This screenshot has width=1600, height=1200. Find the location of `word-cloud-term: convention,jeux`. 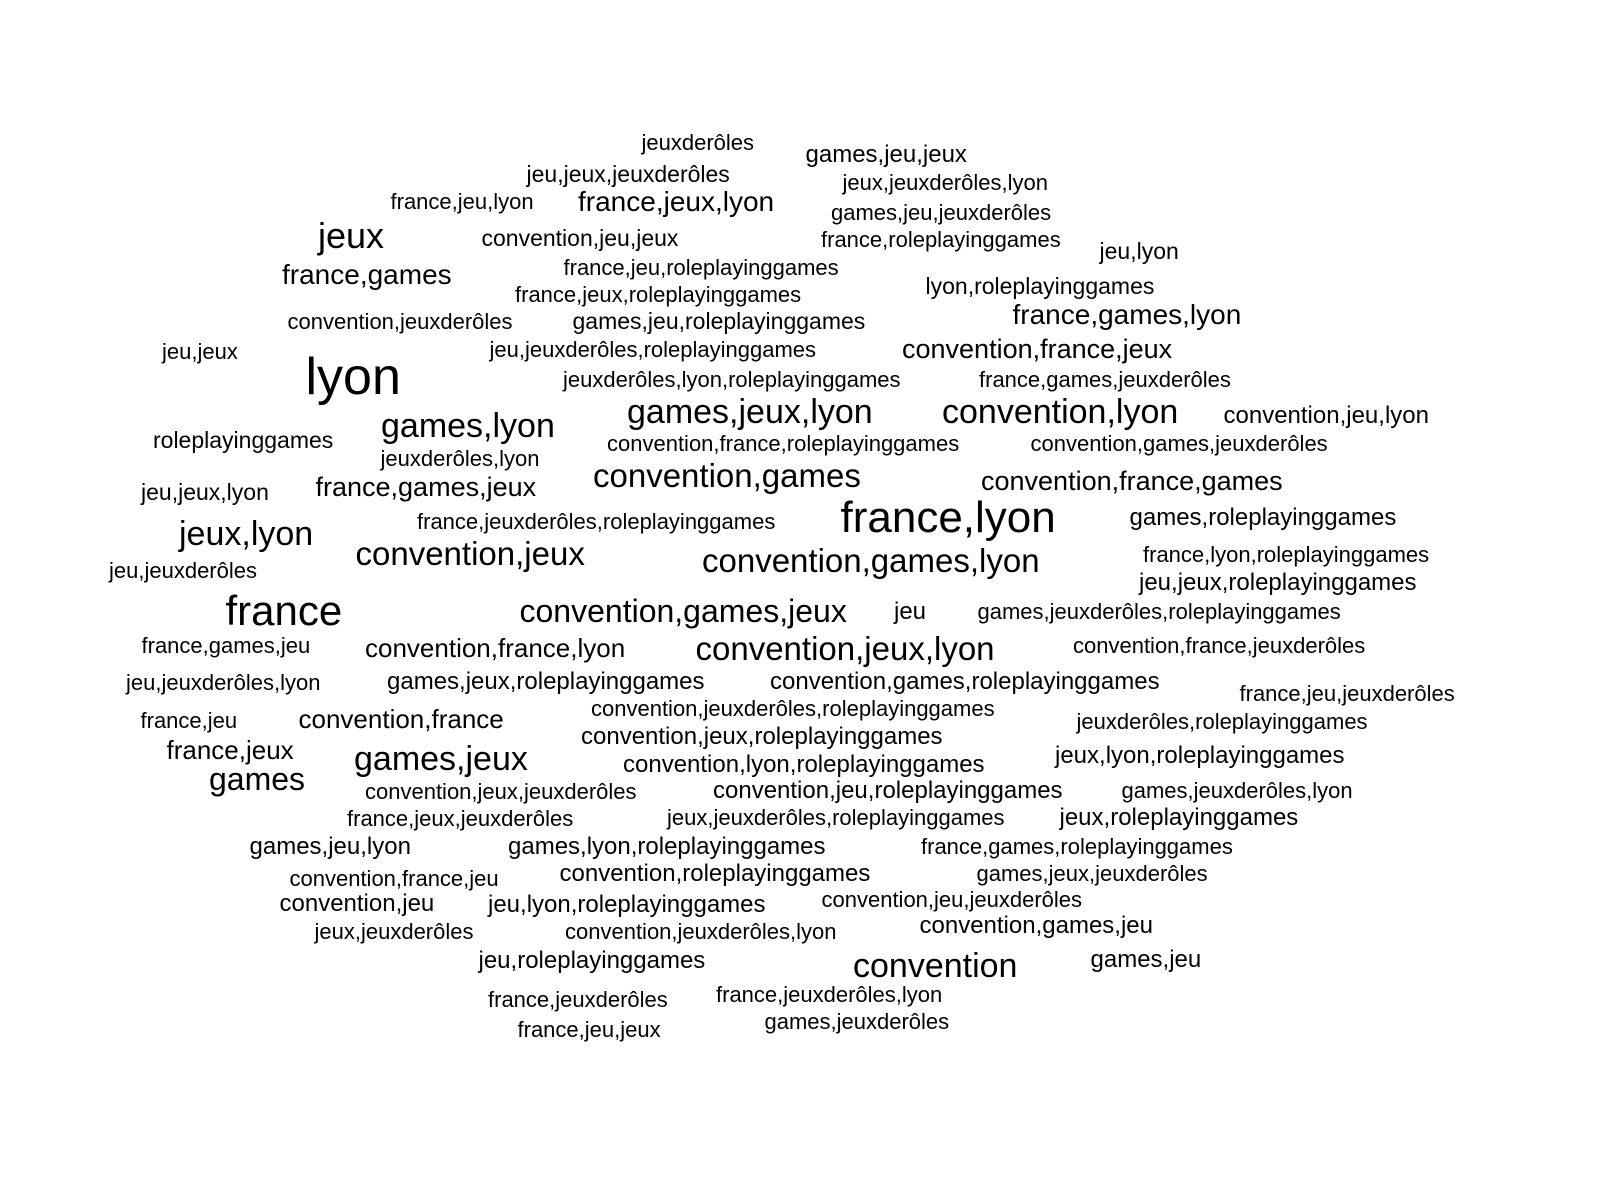

word-cloud-term: convention,jeux is located at coordinates (470, 553).